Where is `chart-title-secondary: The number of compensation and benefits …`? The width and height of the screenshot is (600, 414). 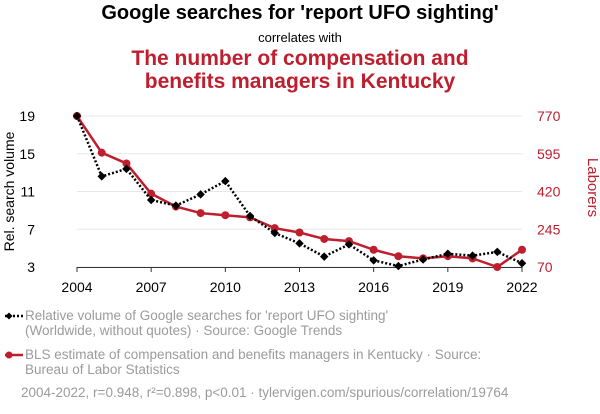
chart-title-secondary: The number of compensation and benefits … is located at coordinates (300, 70).